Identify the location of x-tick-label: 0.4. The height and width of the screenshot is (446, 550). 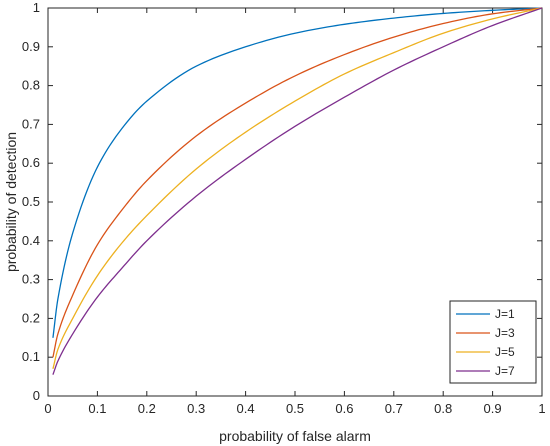
(246, 408).